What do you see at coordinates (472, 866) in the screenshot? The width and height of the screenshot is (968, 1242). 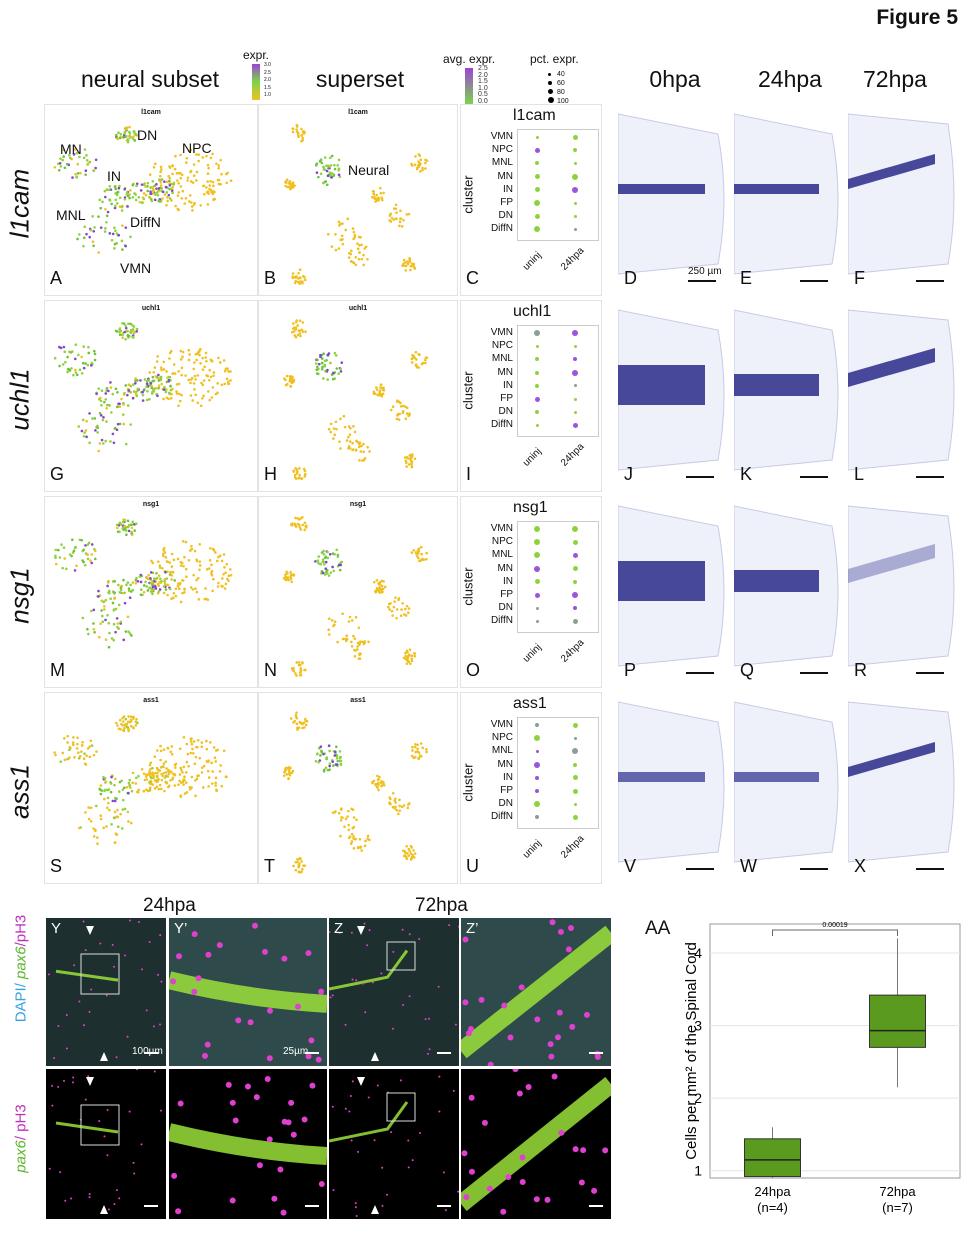 I see `panel-label: U` at bounding box center [472, 866].